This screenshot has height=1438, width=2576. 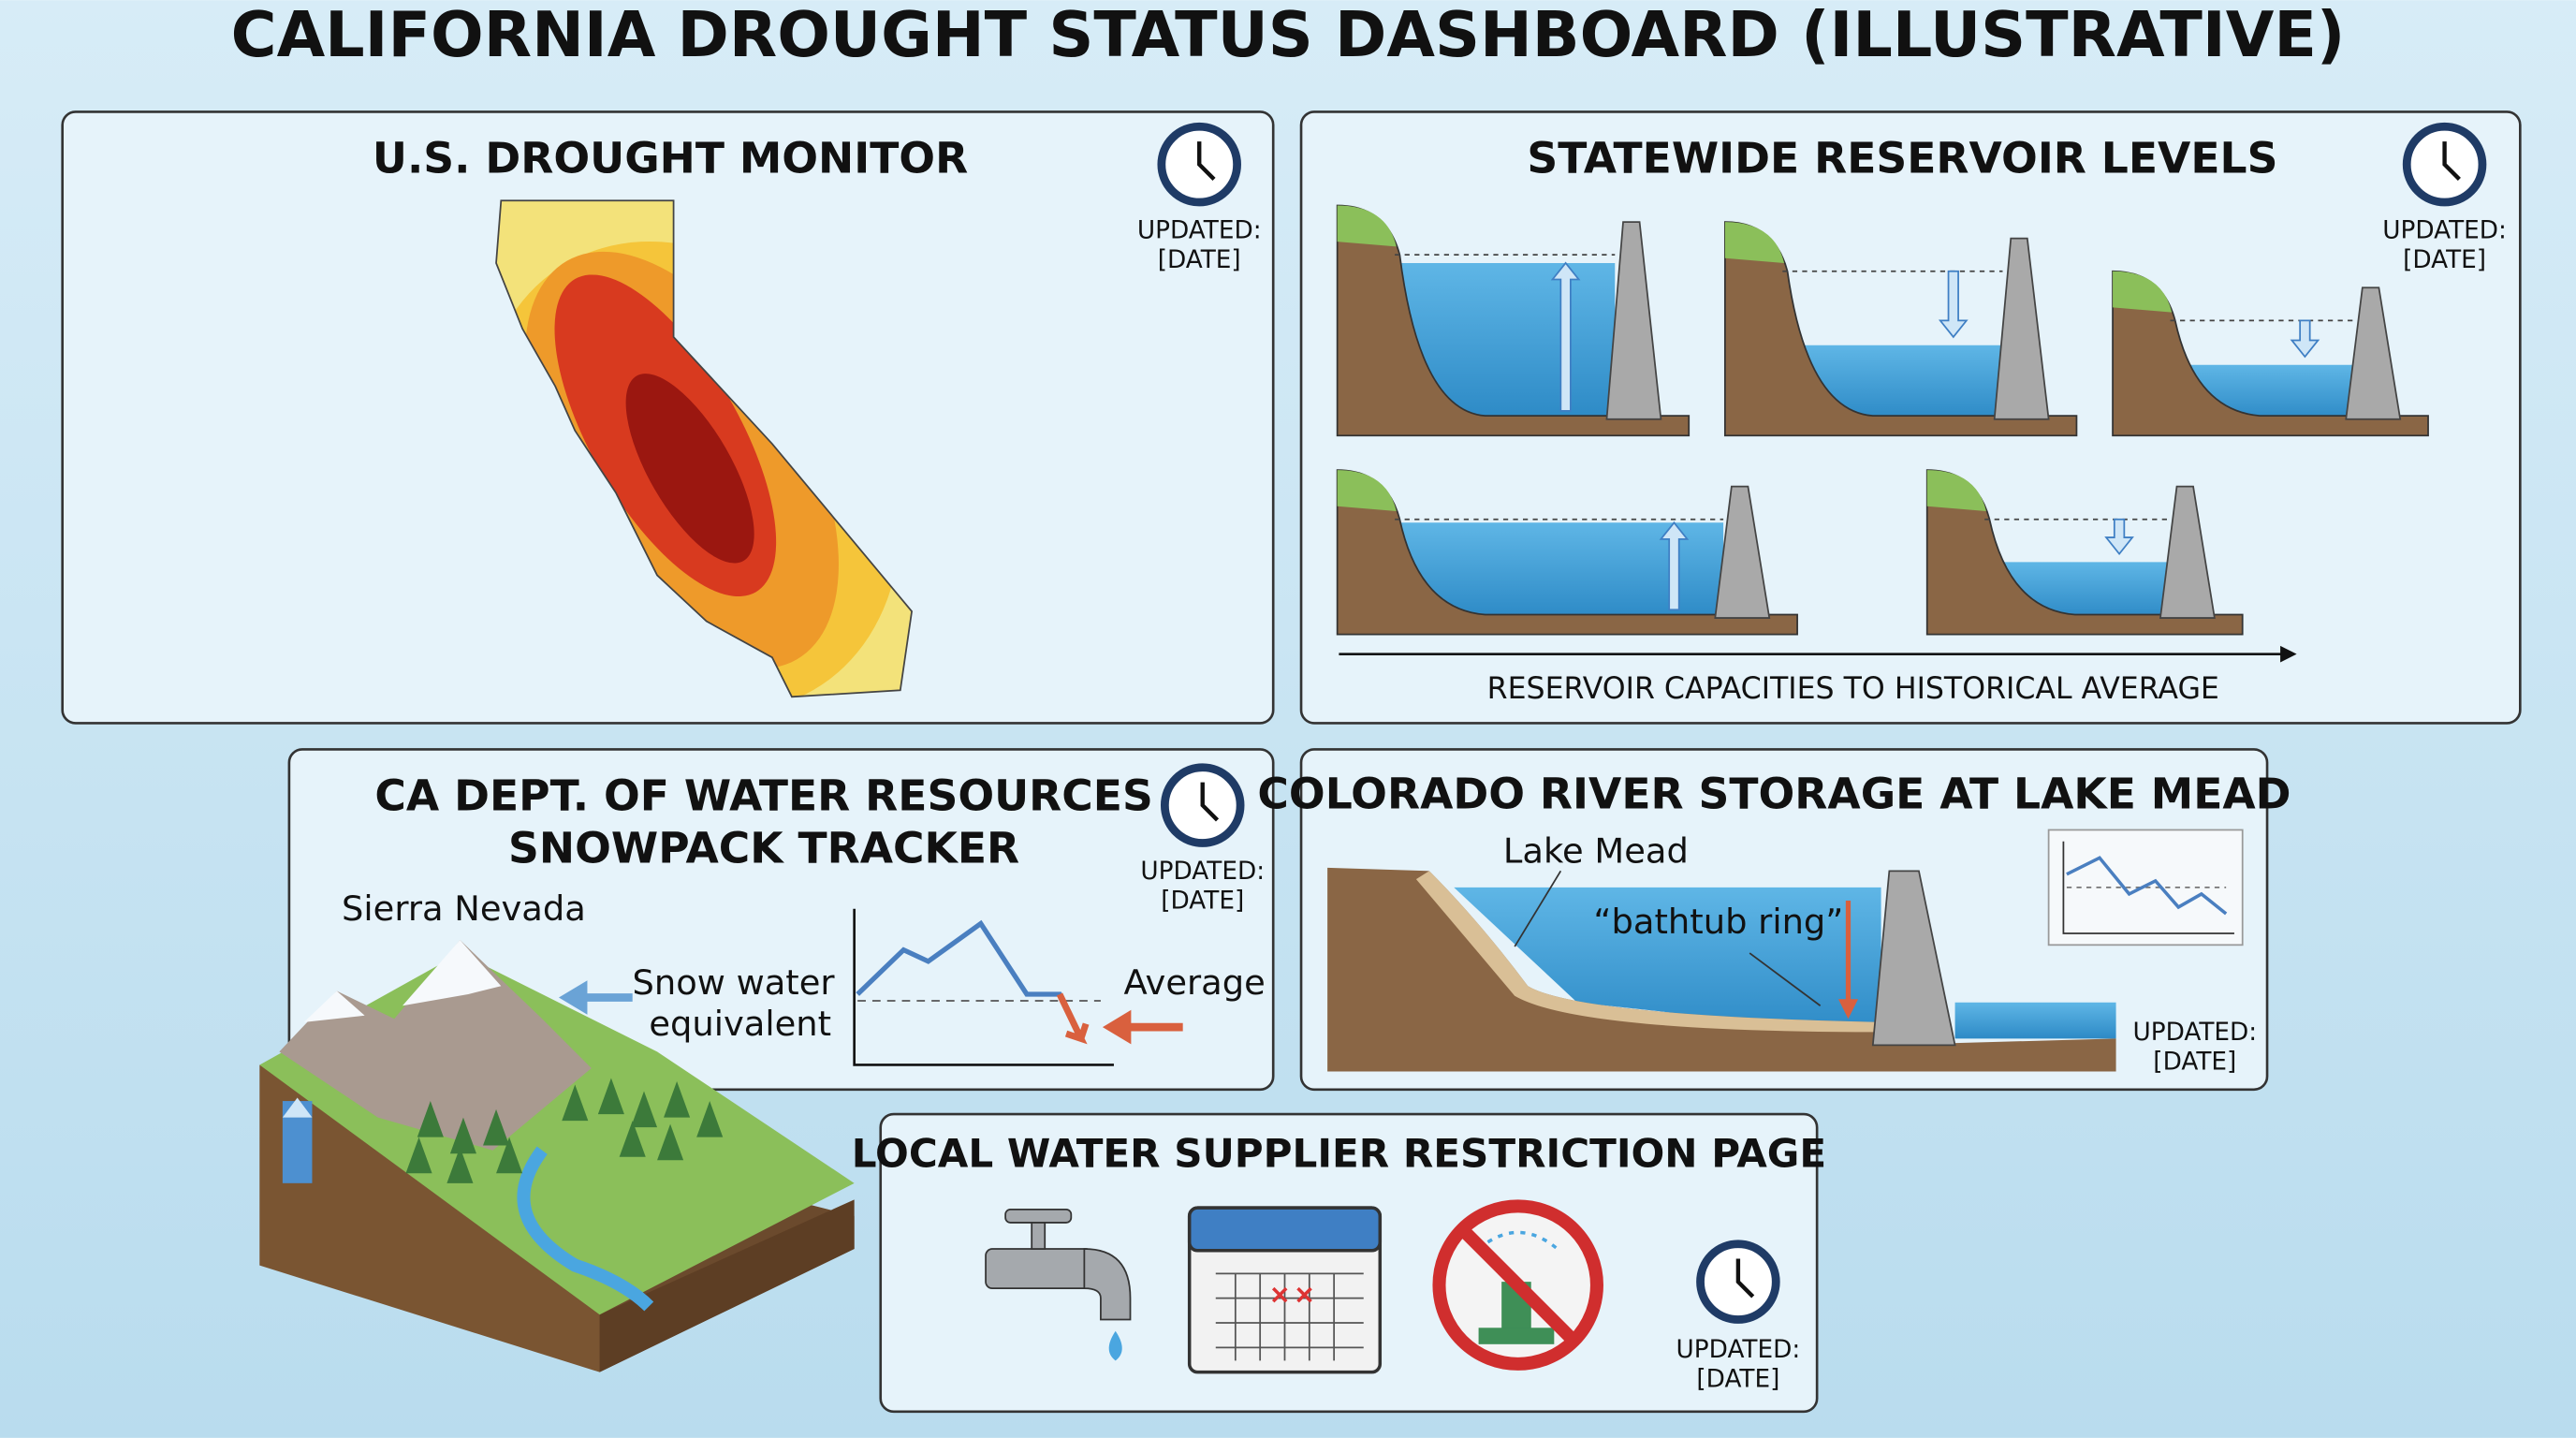 I want to click on chart-axes, so click(x=983, y=987).